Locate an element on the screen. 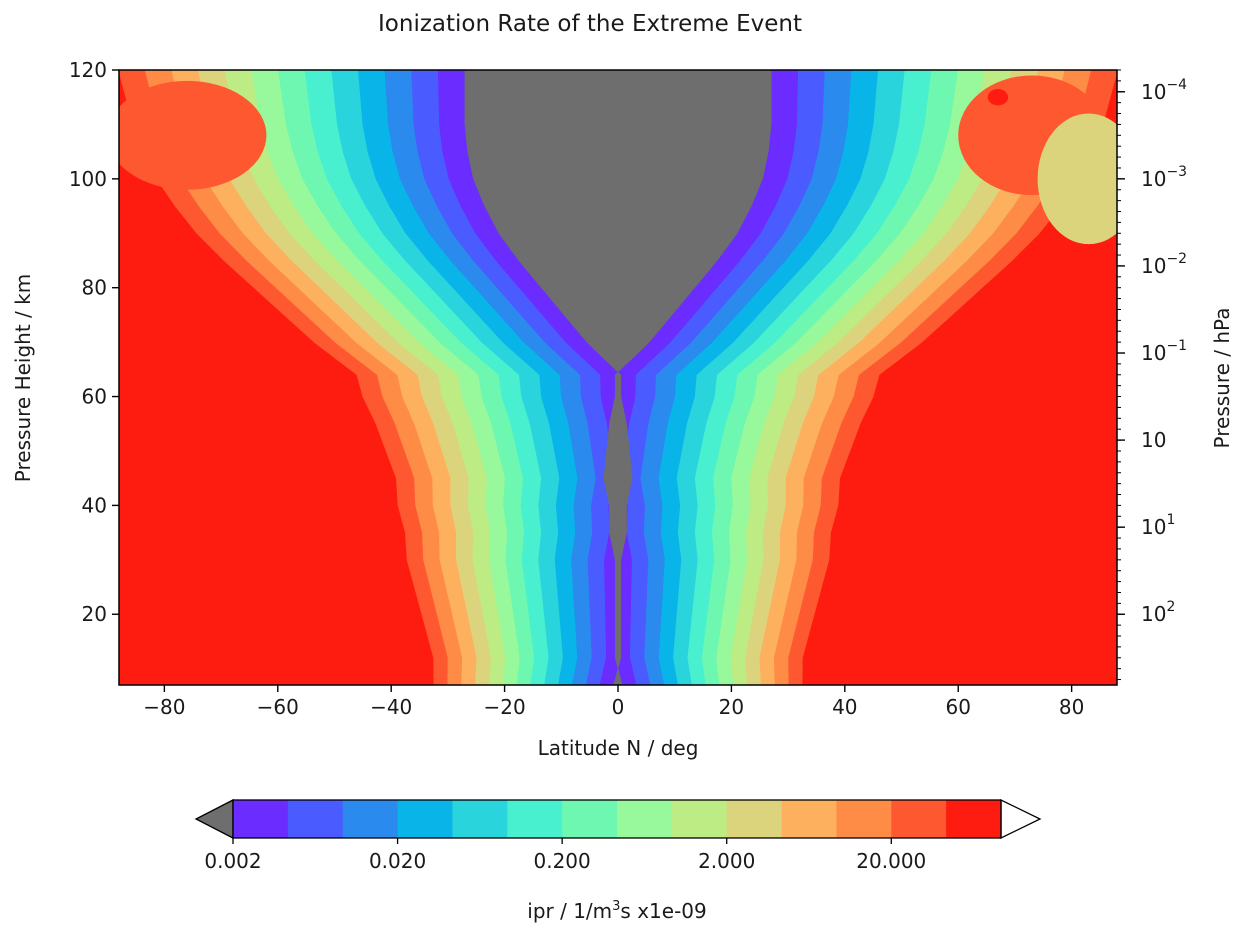 The width and height of the screenshot is (1243, 927). x-tick-label: −40 is located at coordinates (391, 707).